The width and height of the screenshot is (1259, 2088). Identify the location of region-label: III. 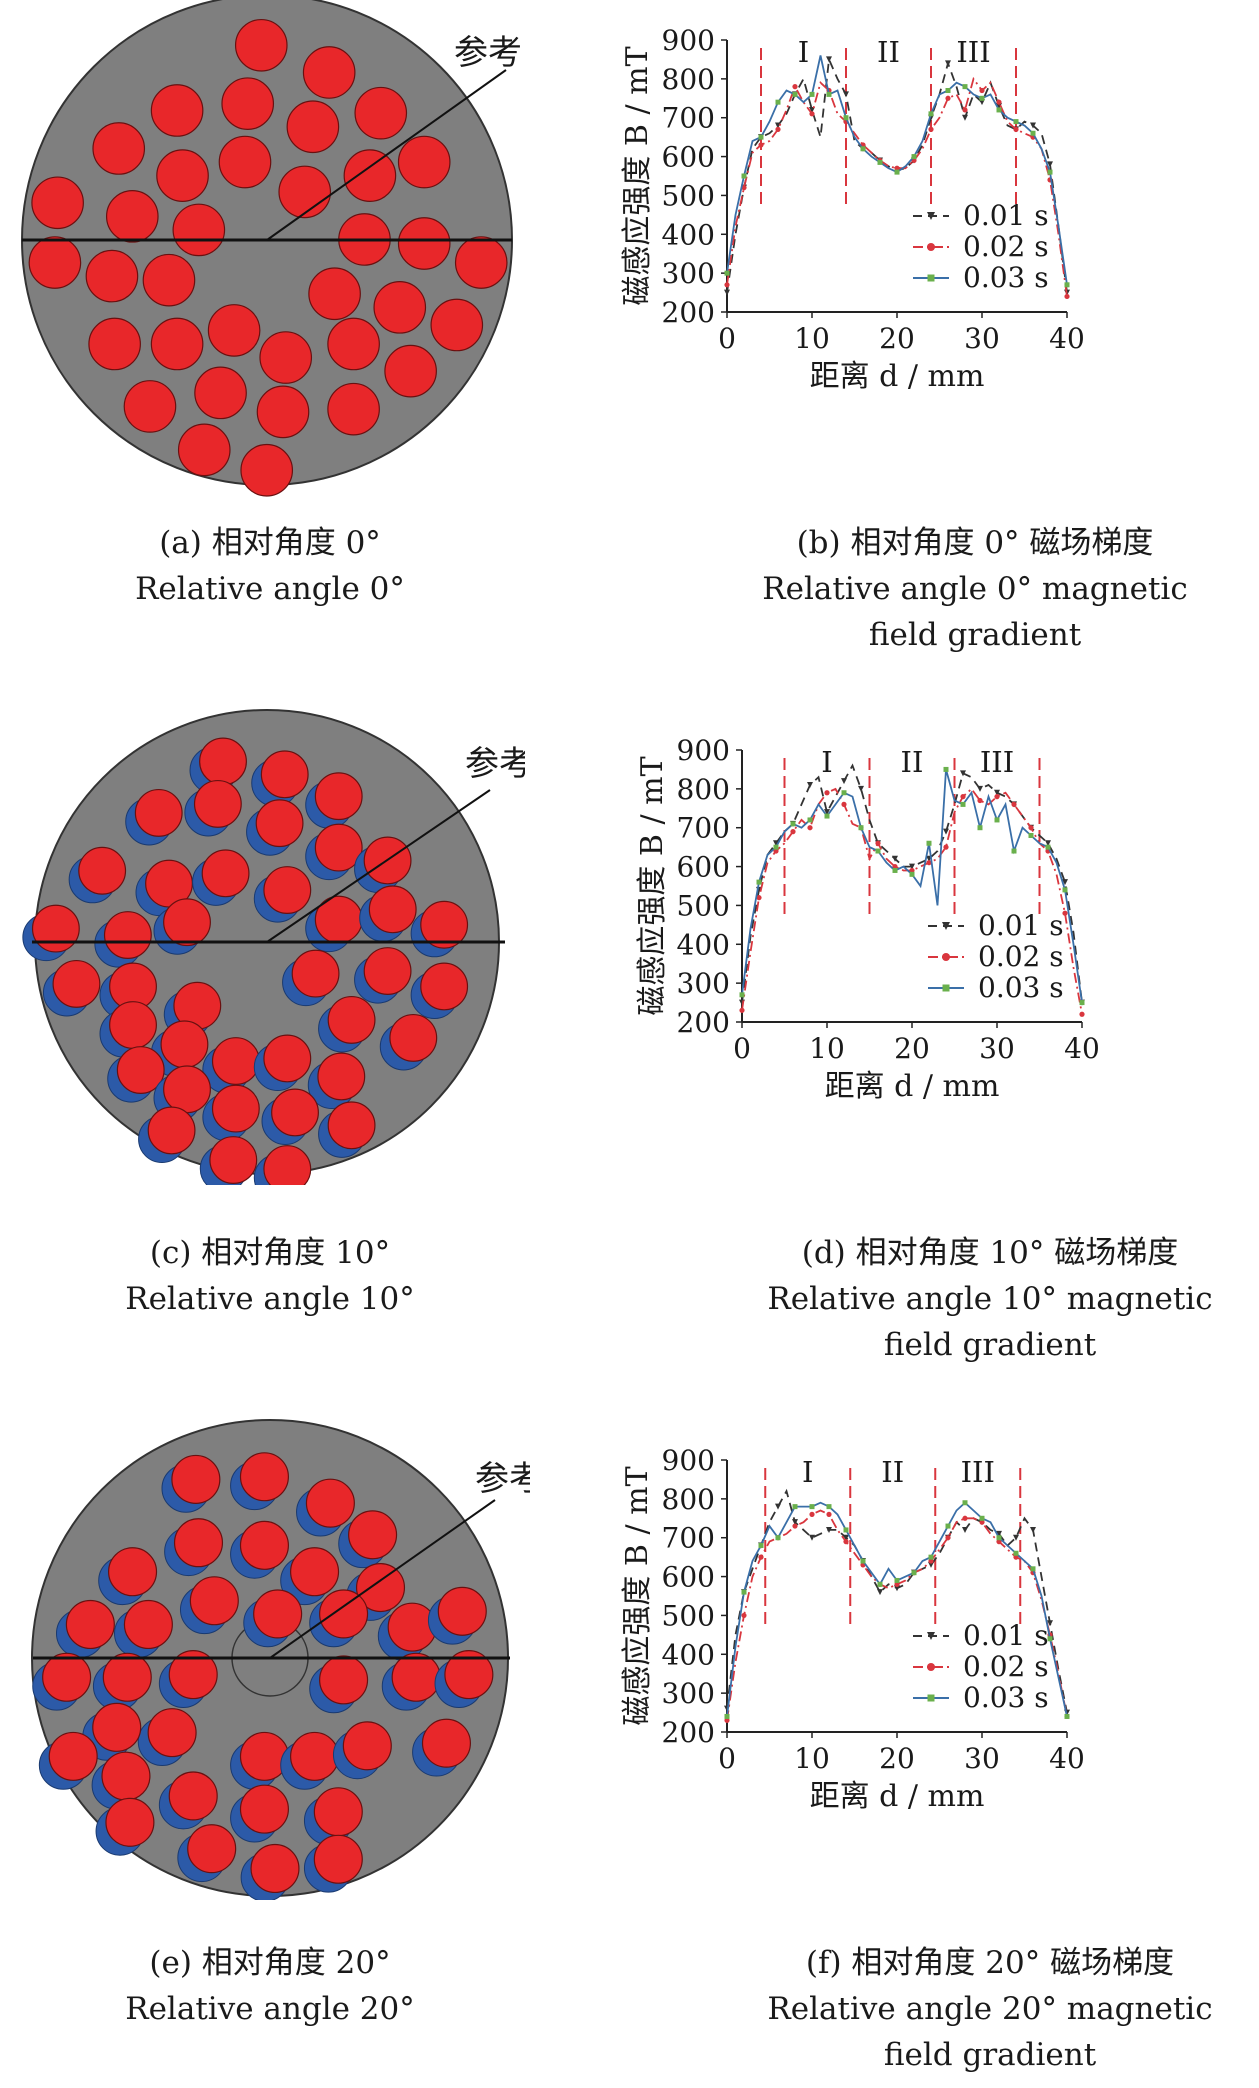
(973, 52).